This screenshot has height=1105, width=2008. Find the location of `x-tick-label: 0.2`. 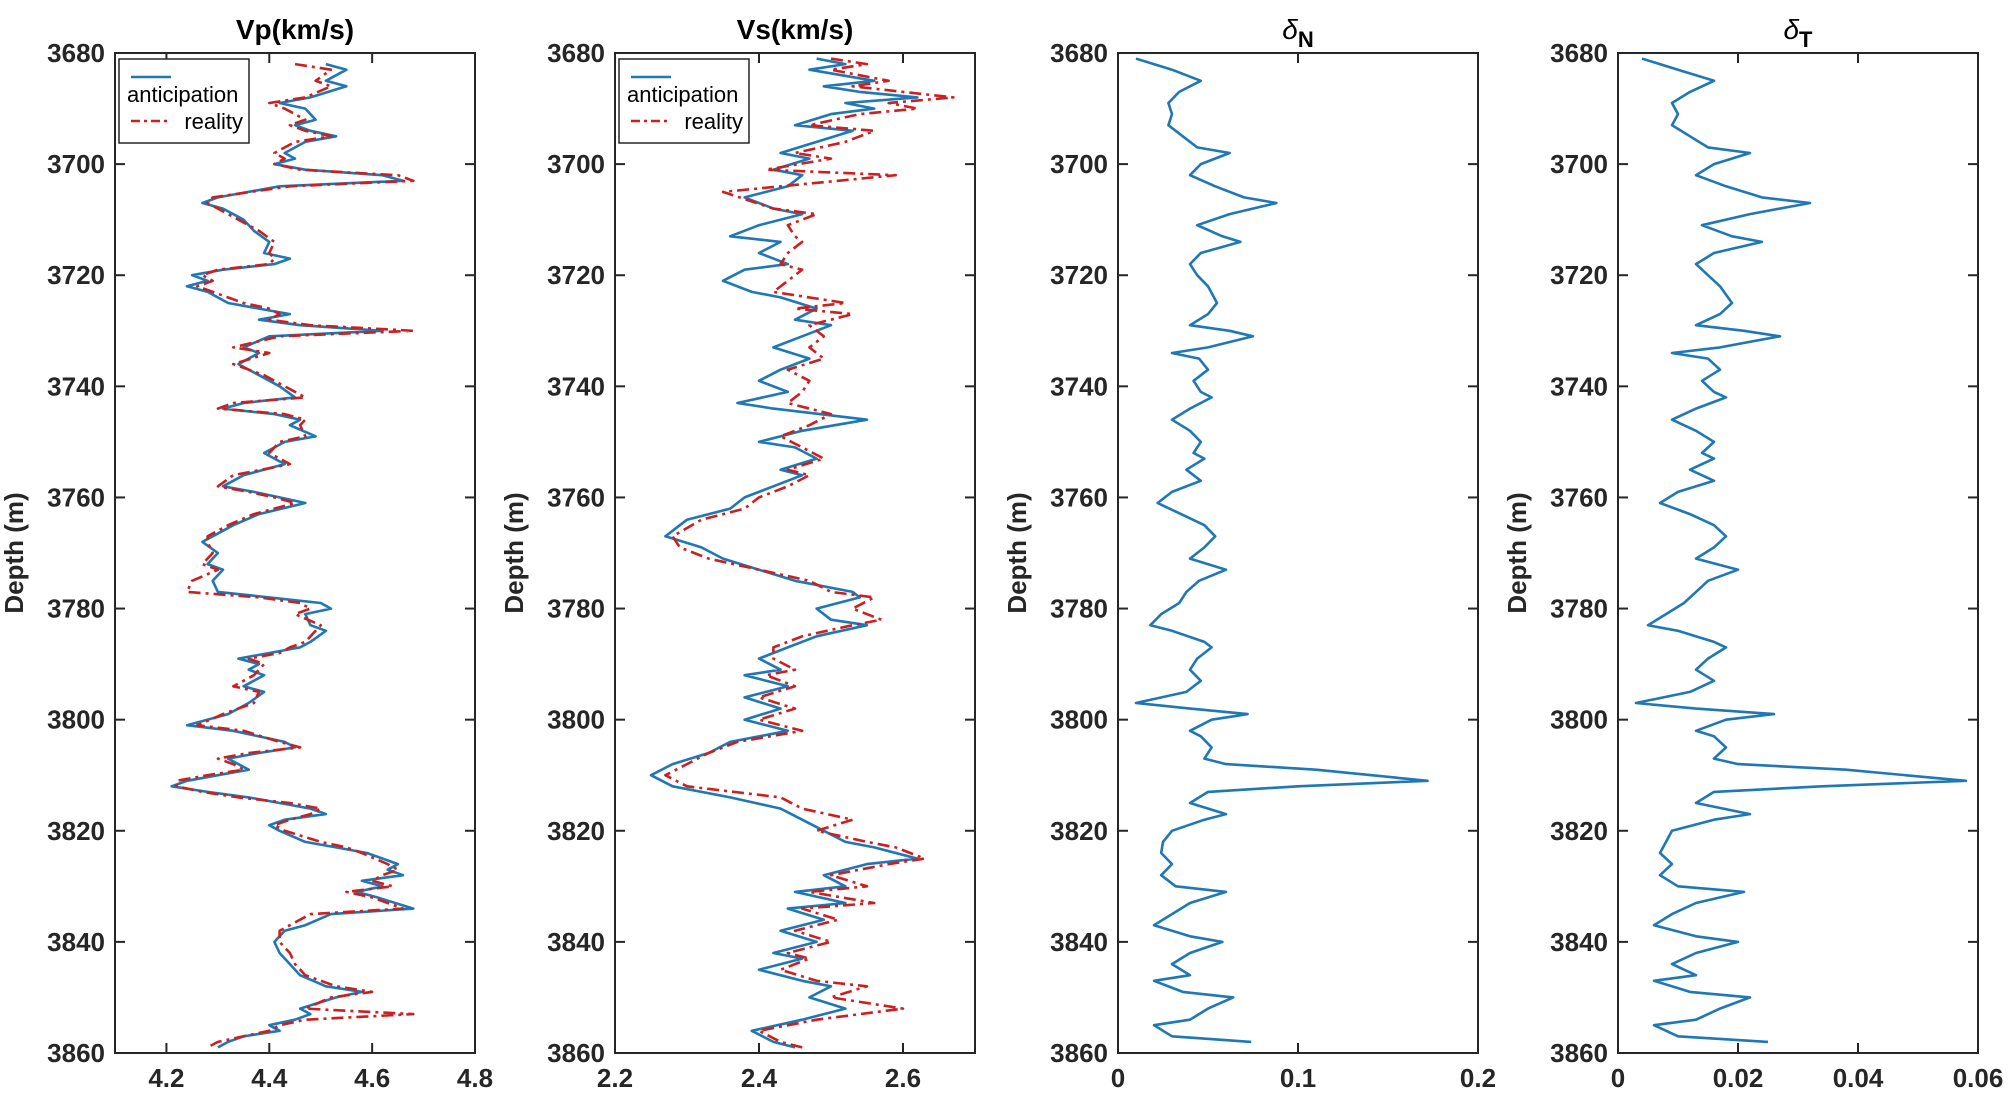

x-tick-label: 0.2 is located at coordinates (1478, 1078).